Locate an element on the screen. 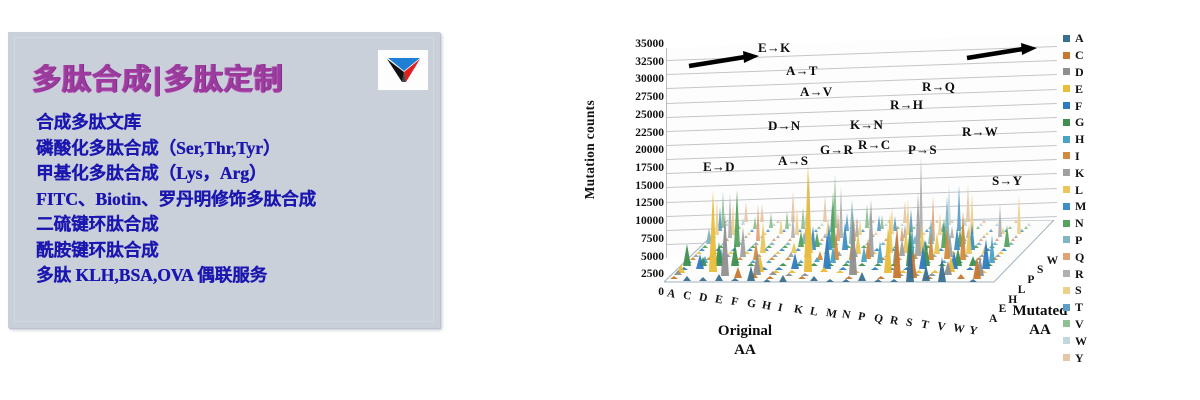  legend-item-V: V is located at coordinates (1083, 324).